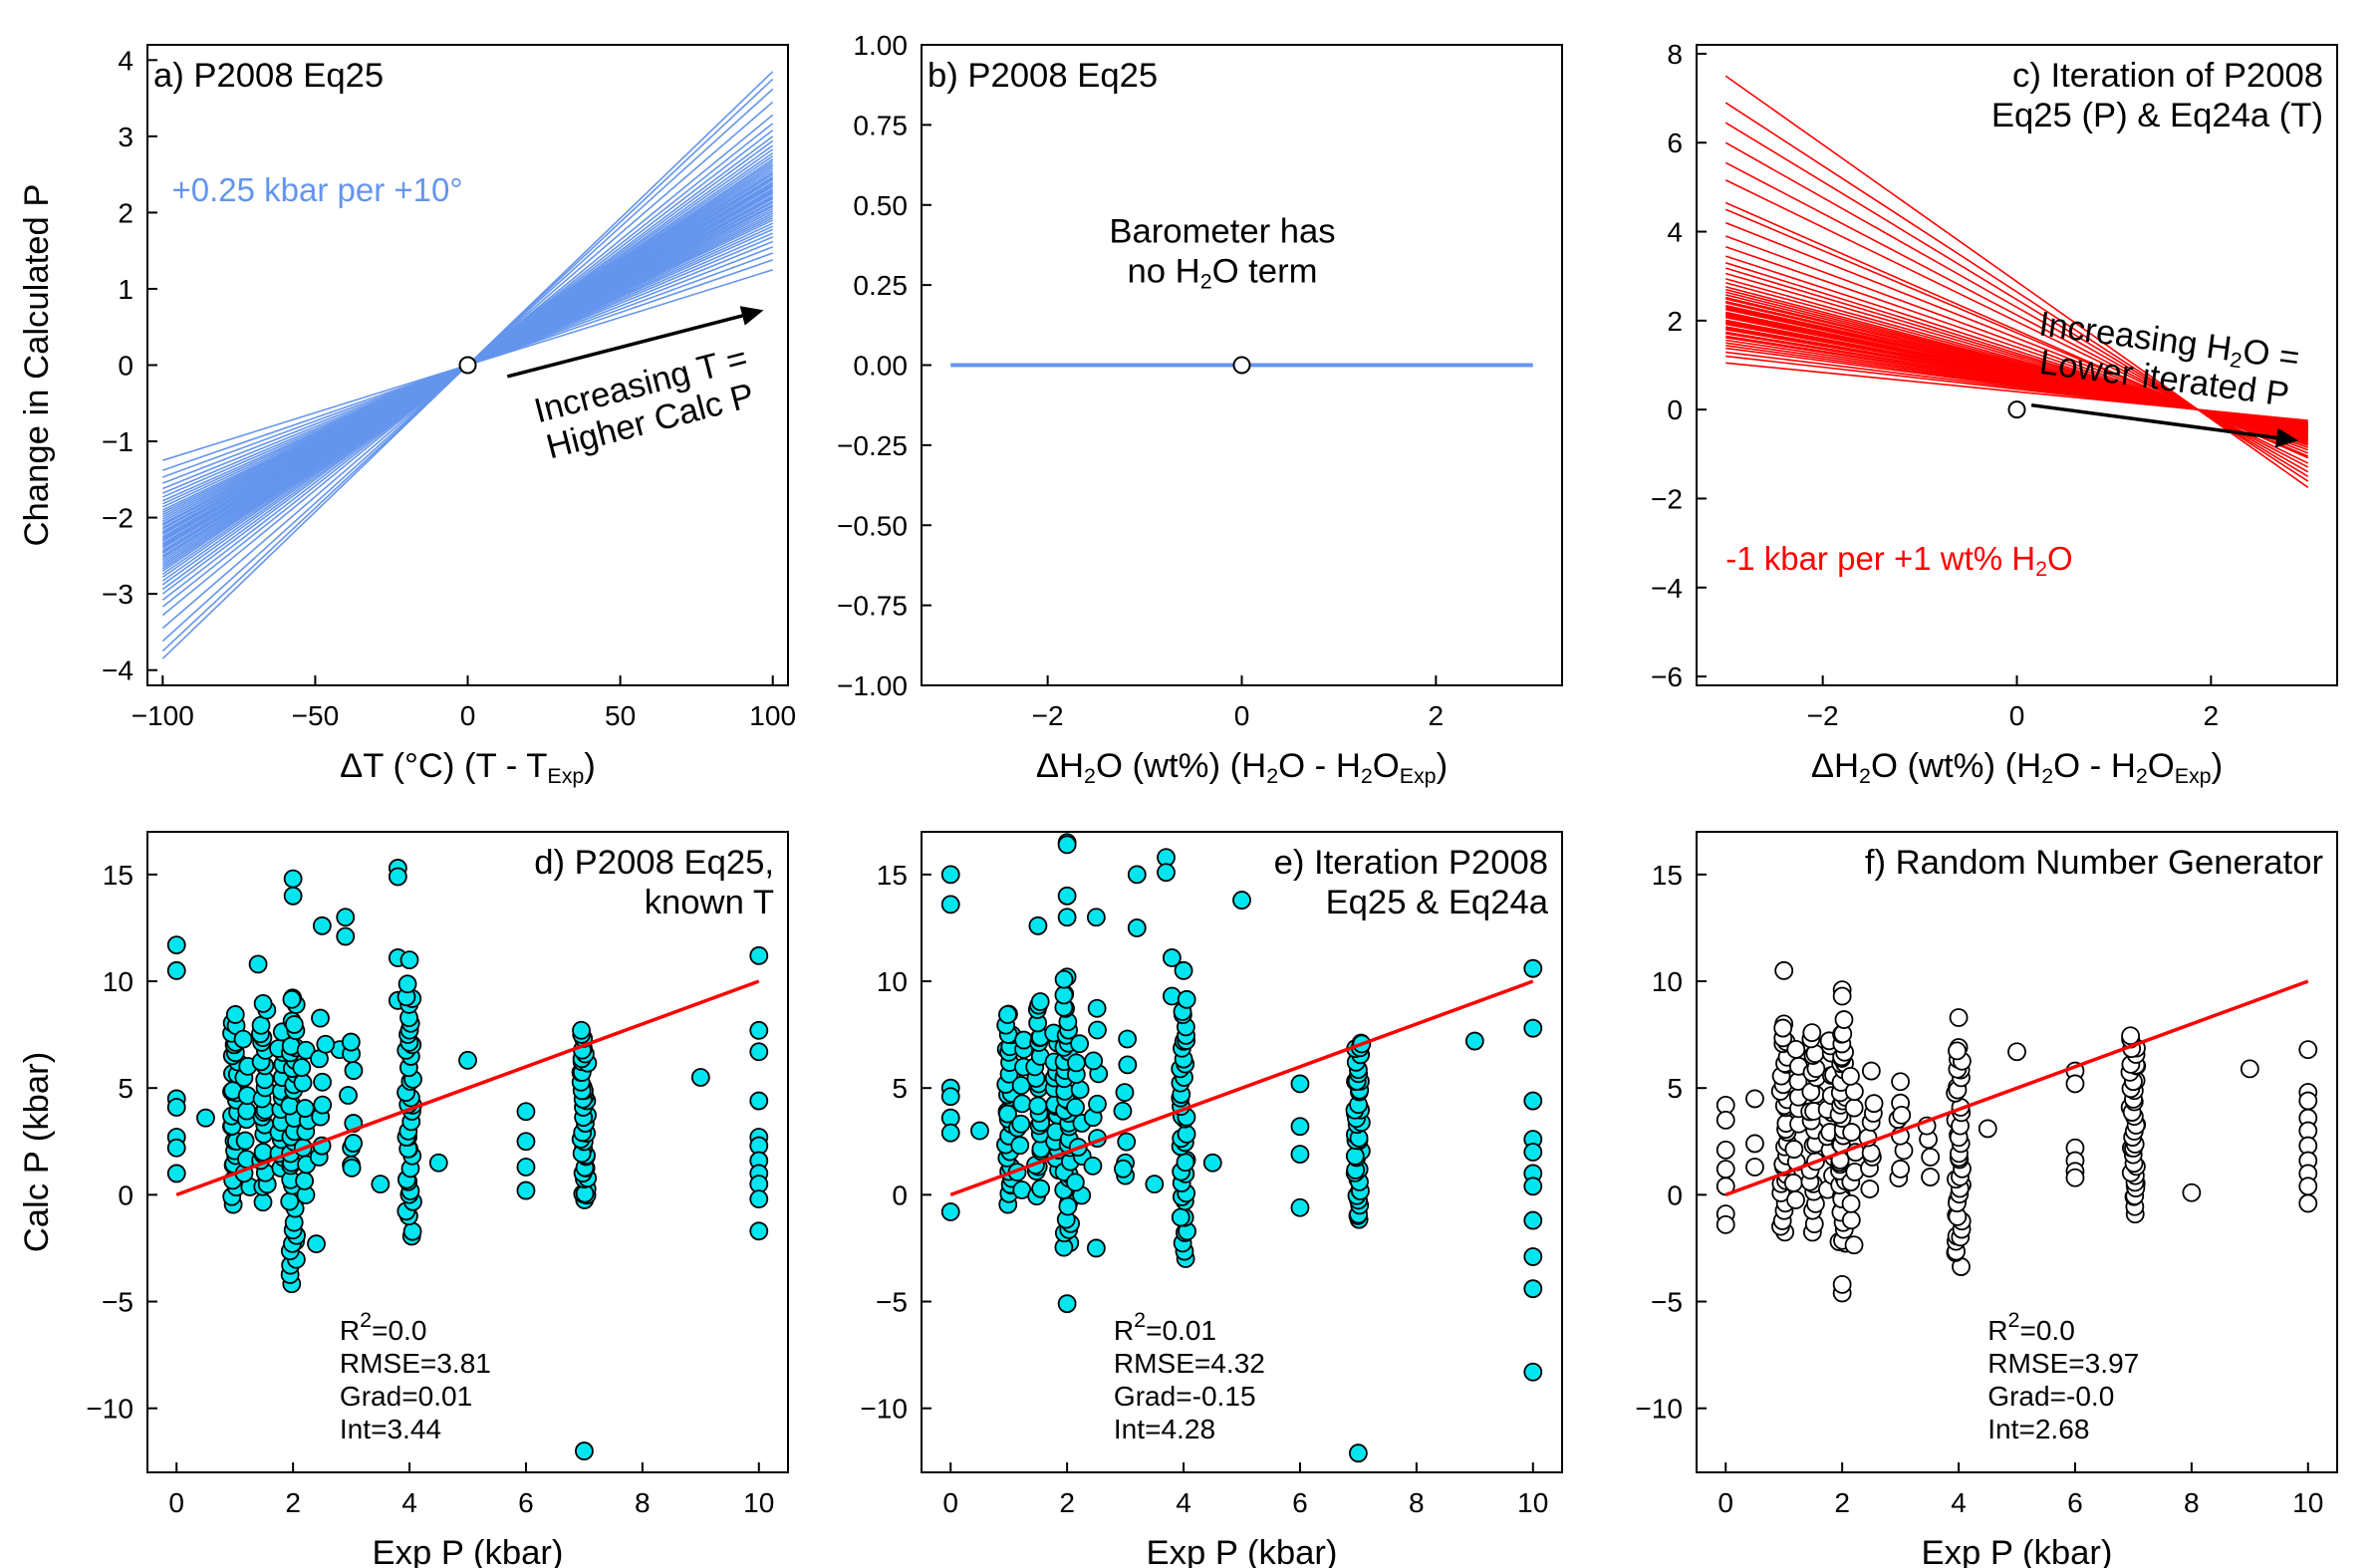 The width and height of the screenshot is (2380, 1568). Describe the element at coordinates (268, 76) in the screenshot. I see `panel-title: a) P2008 Eq25` at that location.